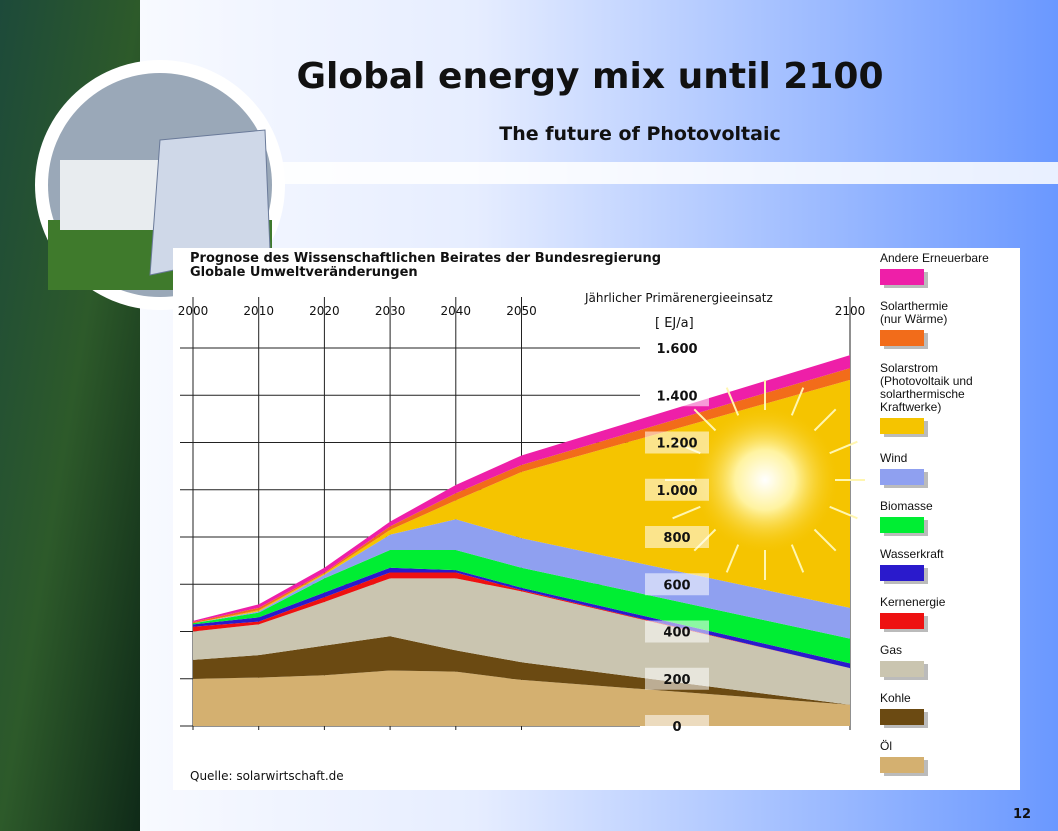  I want to click on y-tick-label: 0, so click(676, 727).